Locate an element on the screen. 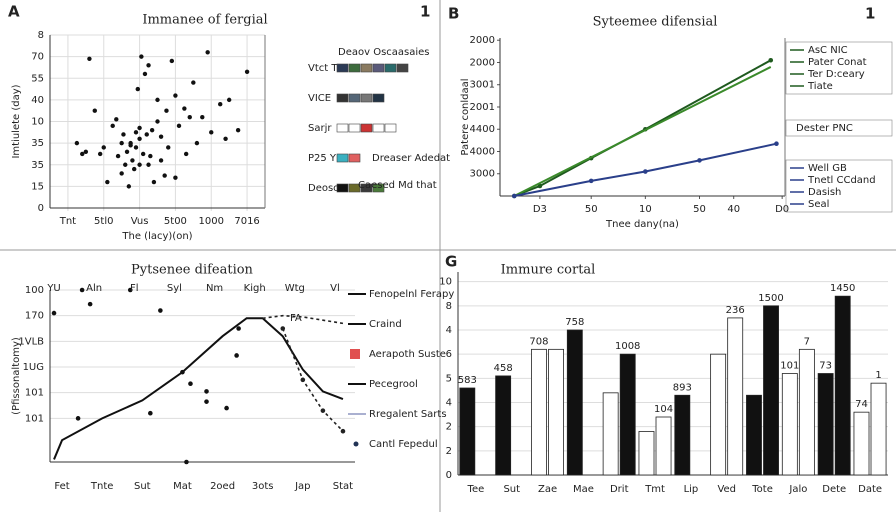 The width and height of the screenshot is (896, 512). bar-label: 458 is located at coordinates (503, 368).